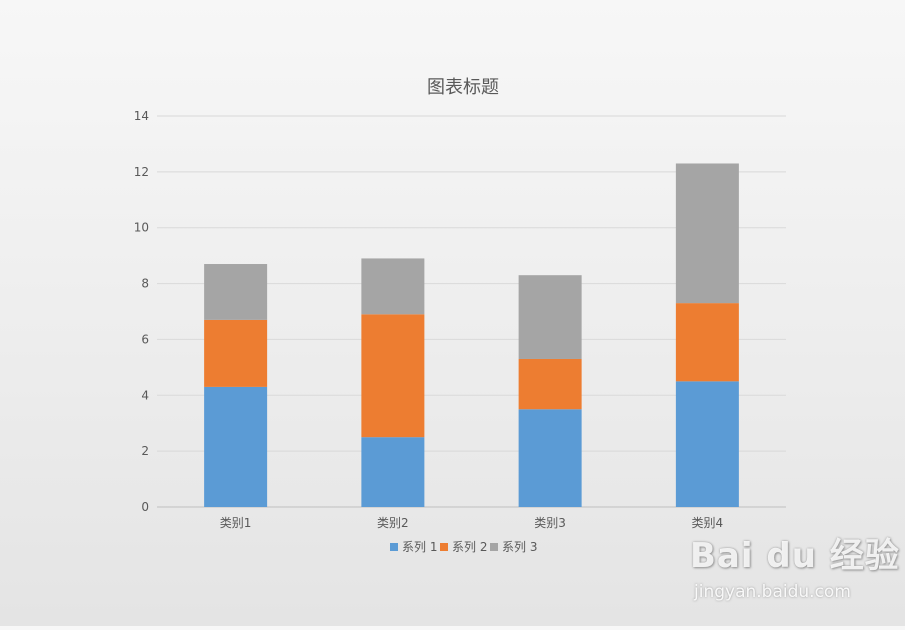 This screenshot has height=630, width=905. I want to click on y-tick-label: 6, so click(145, 339).